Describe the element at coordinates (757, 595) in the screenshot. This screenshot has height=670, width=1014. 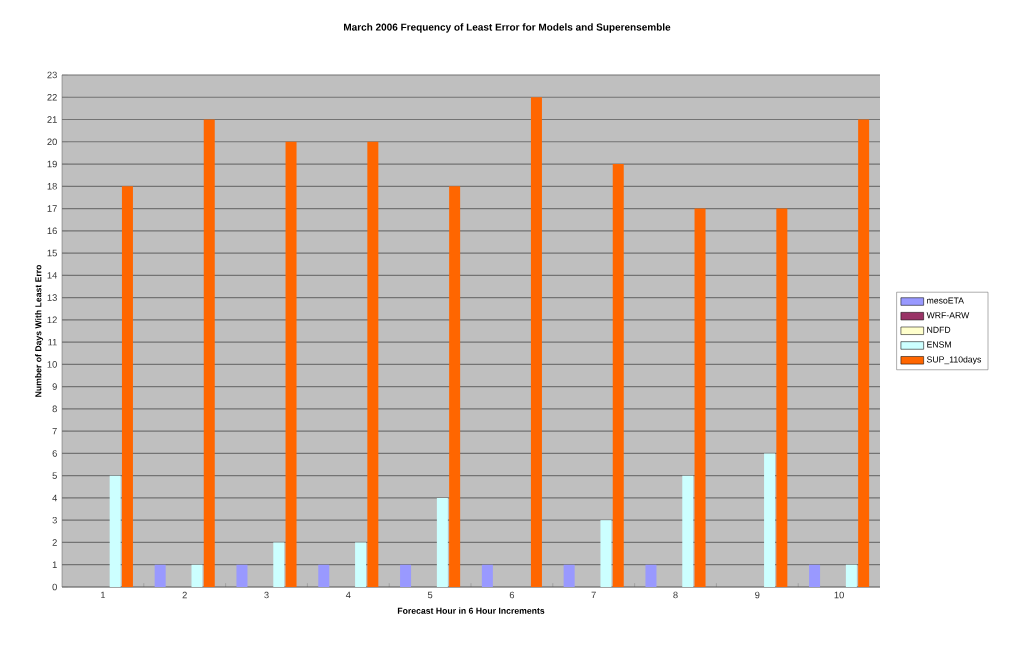
I see `x-tick-label: 9` at that location.